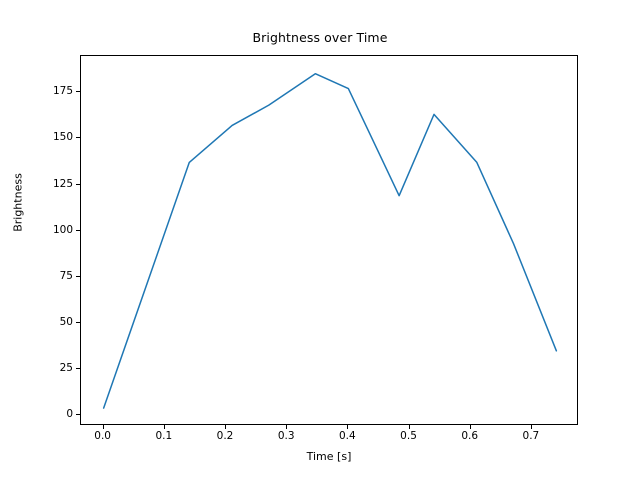  What do you see at coordinates (66, 322) in the screenshot?
I see `y-tick-label: 50` at bounding box center [66, 322].